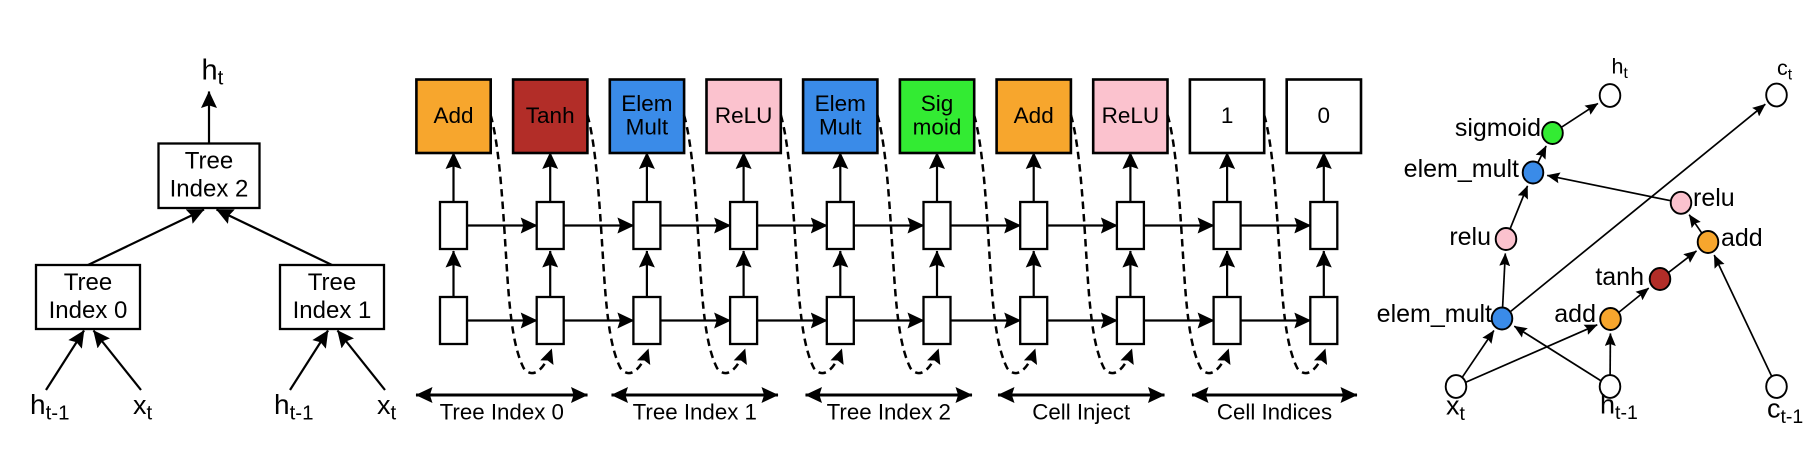  I want to click on svg-text: 0, so click(1324, 115).